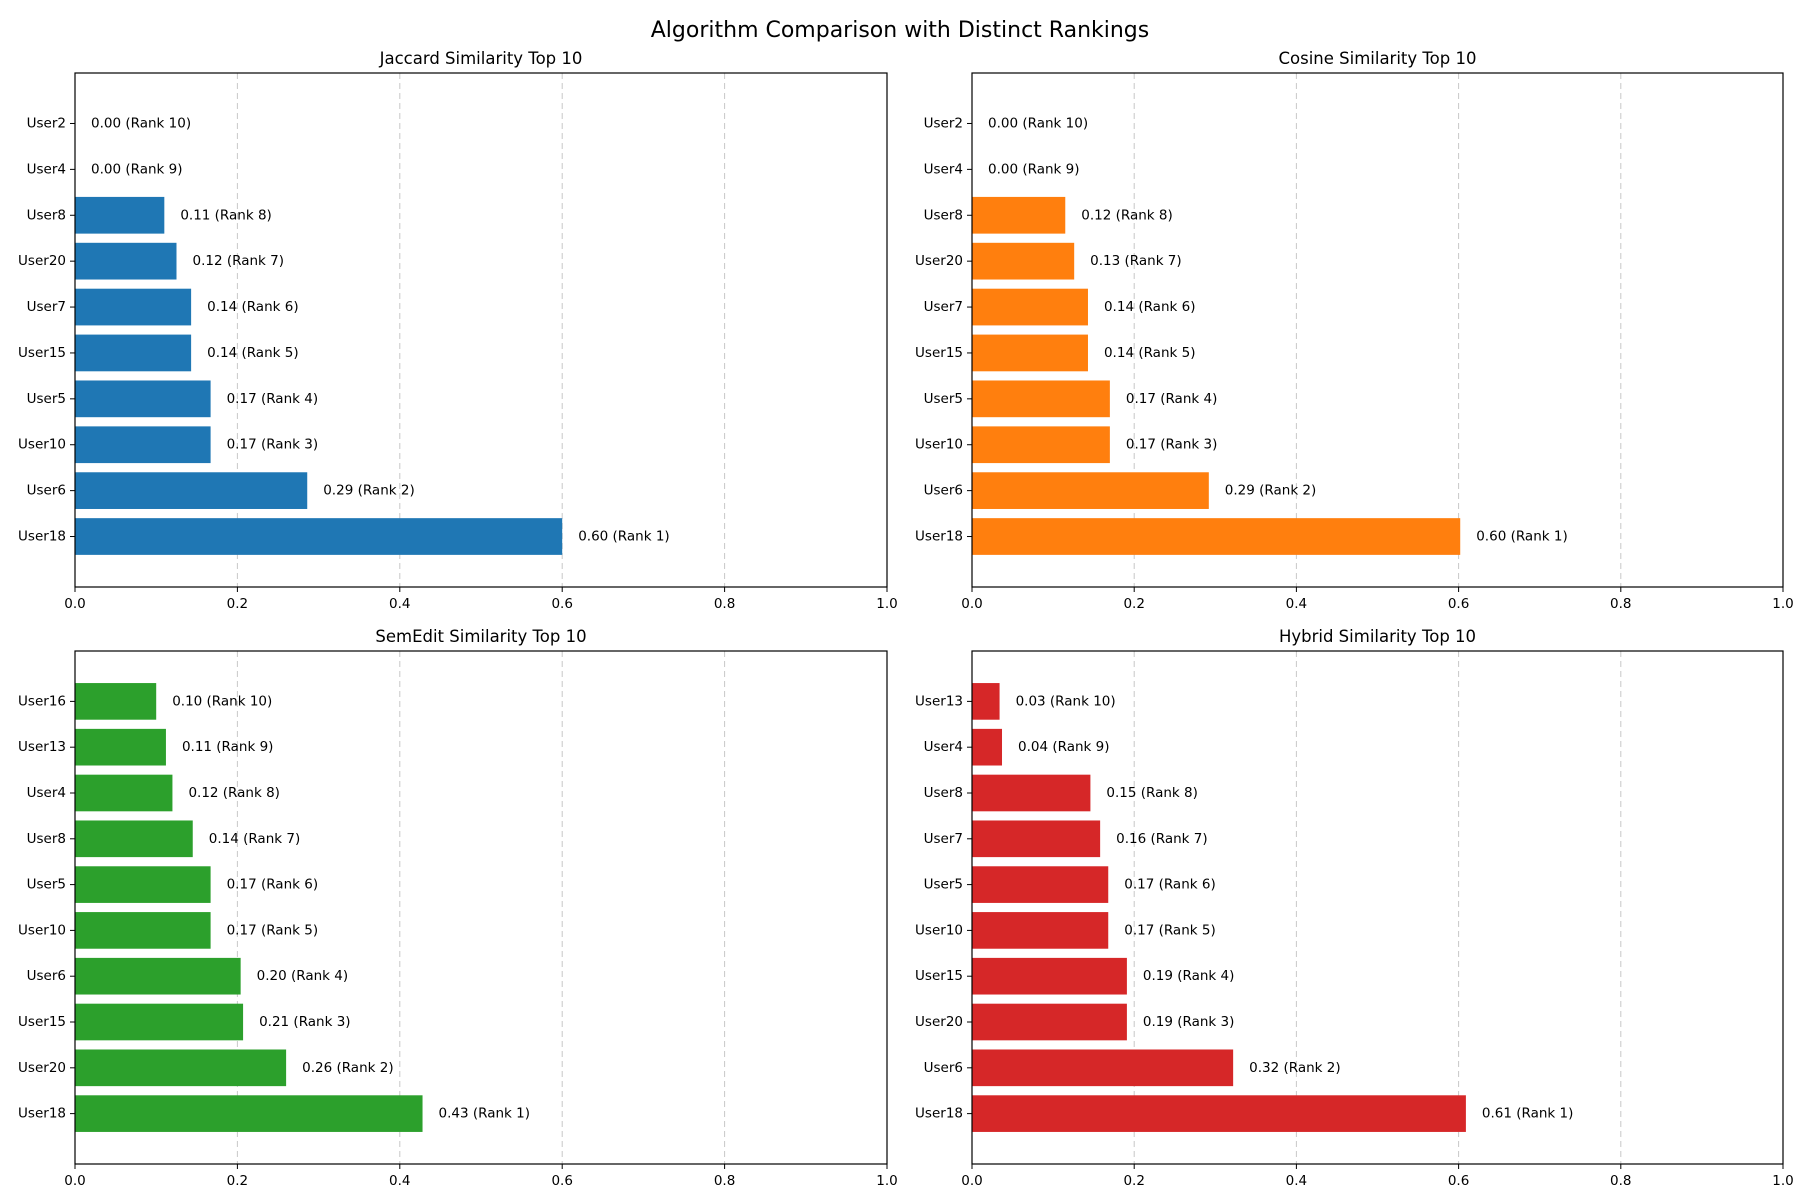 The image size is (1800, 1200). I want to click on y-tick-label: User13, so click(939, 701).